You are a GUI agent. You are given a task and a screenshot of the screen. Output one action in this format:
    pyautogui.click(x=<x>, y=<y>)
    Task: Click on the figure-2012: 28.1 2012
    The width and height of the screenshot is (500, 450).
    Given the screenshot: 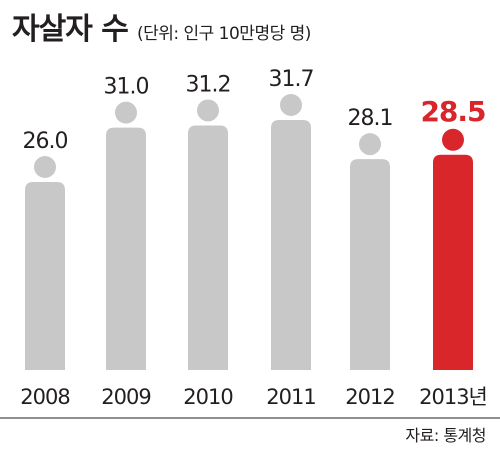 What is the action you would take?
    pyautogui.click(x=370, y=257)
    